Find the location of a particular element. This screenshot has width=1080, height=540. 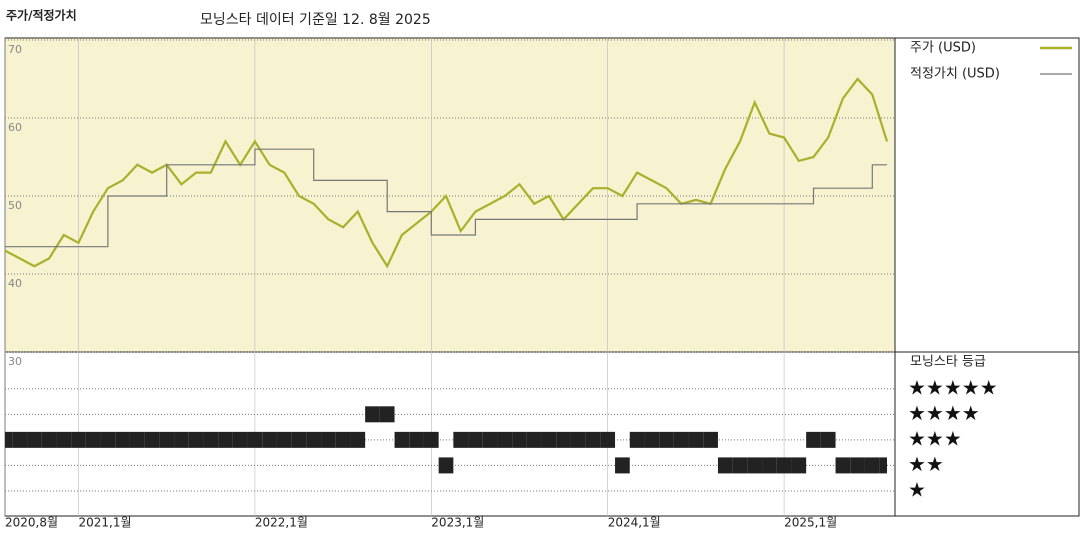

chart-title: 주가/적정가치 is located at coordinates (41, 15).